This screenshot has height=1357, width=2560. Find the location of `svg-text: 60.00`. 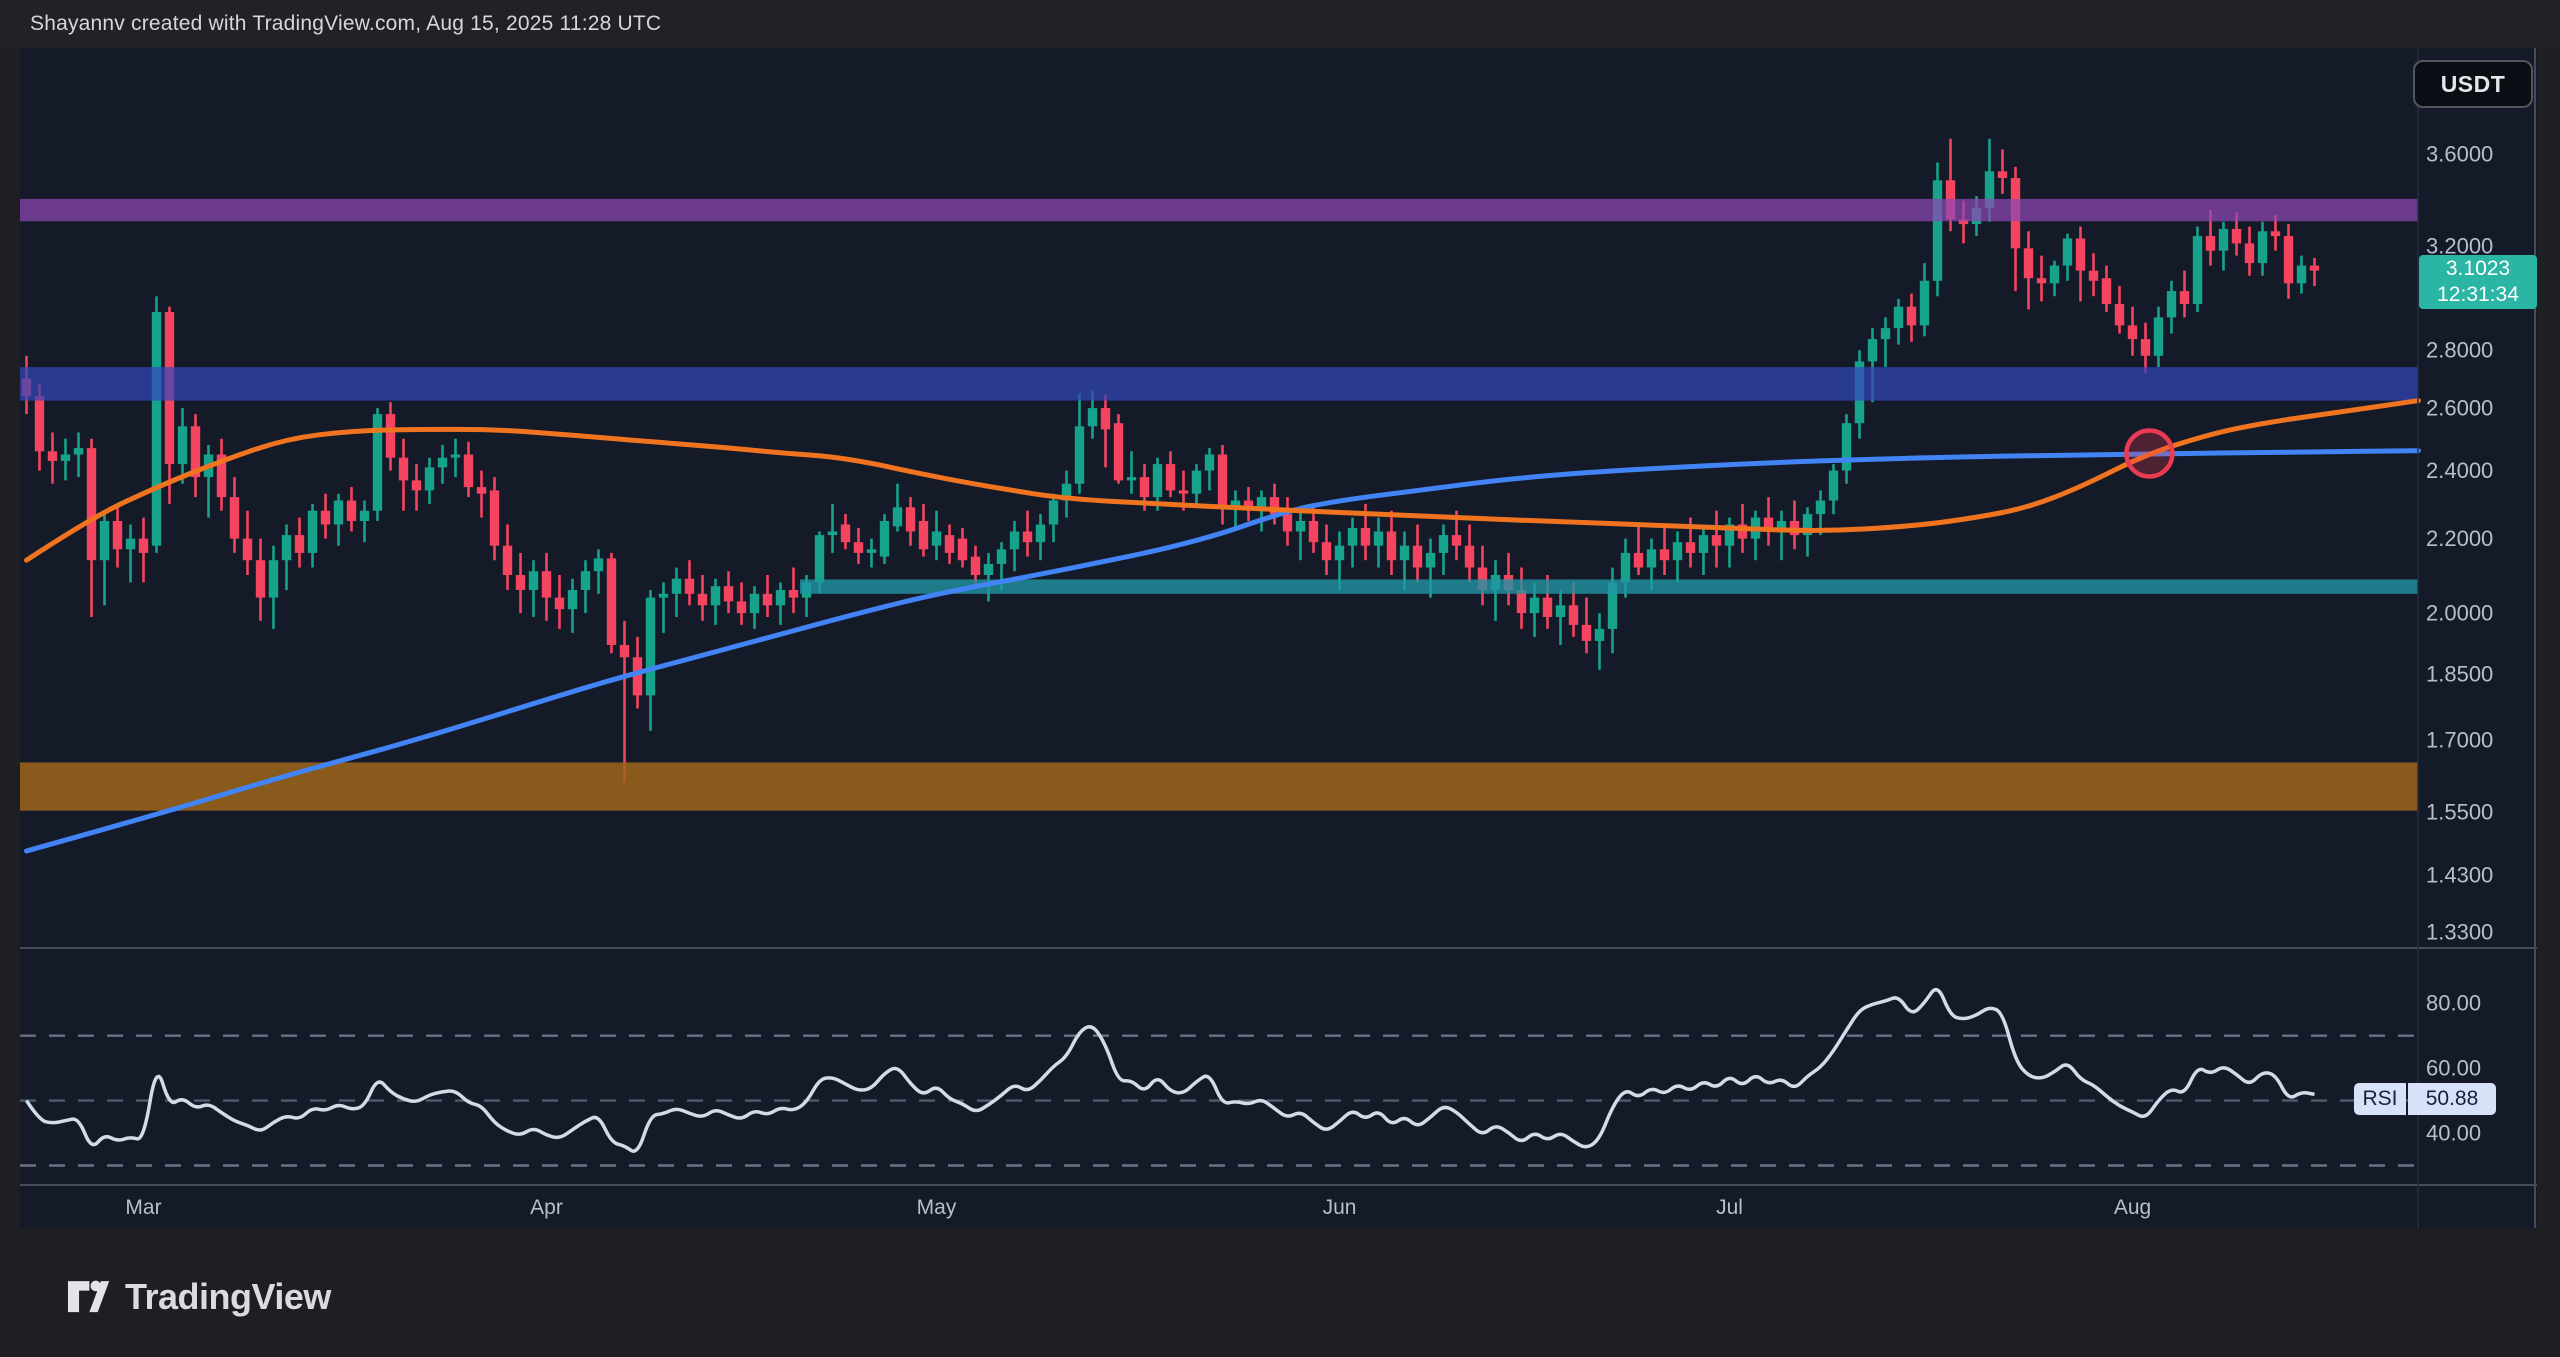

svg-text: 60.00 is located at coordinates (2453, 1068).